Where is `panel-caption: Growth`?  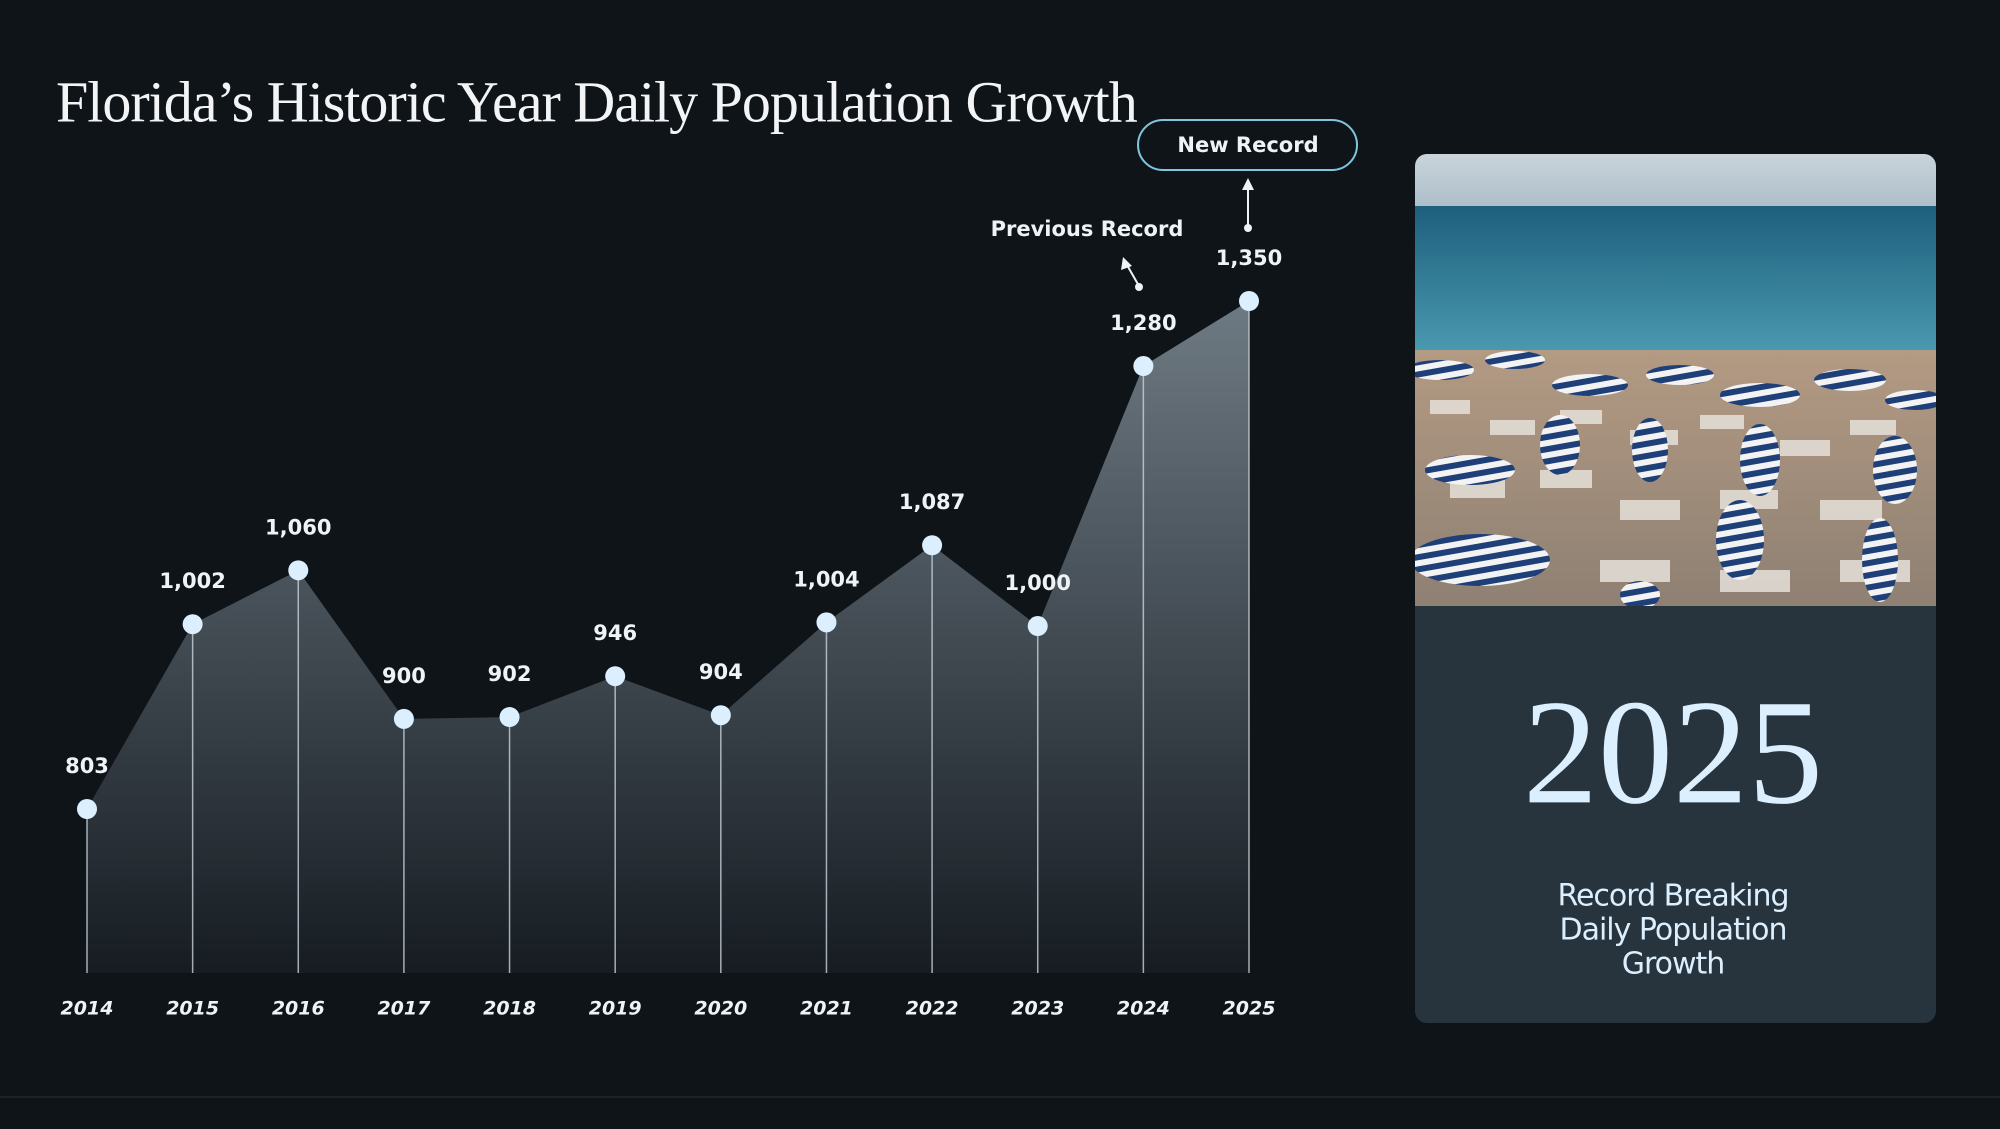 panel-caption: Growth is located at coordinates (1673, 964).